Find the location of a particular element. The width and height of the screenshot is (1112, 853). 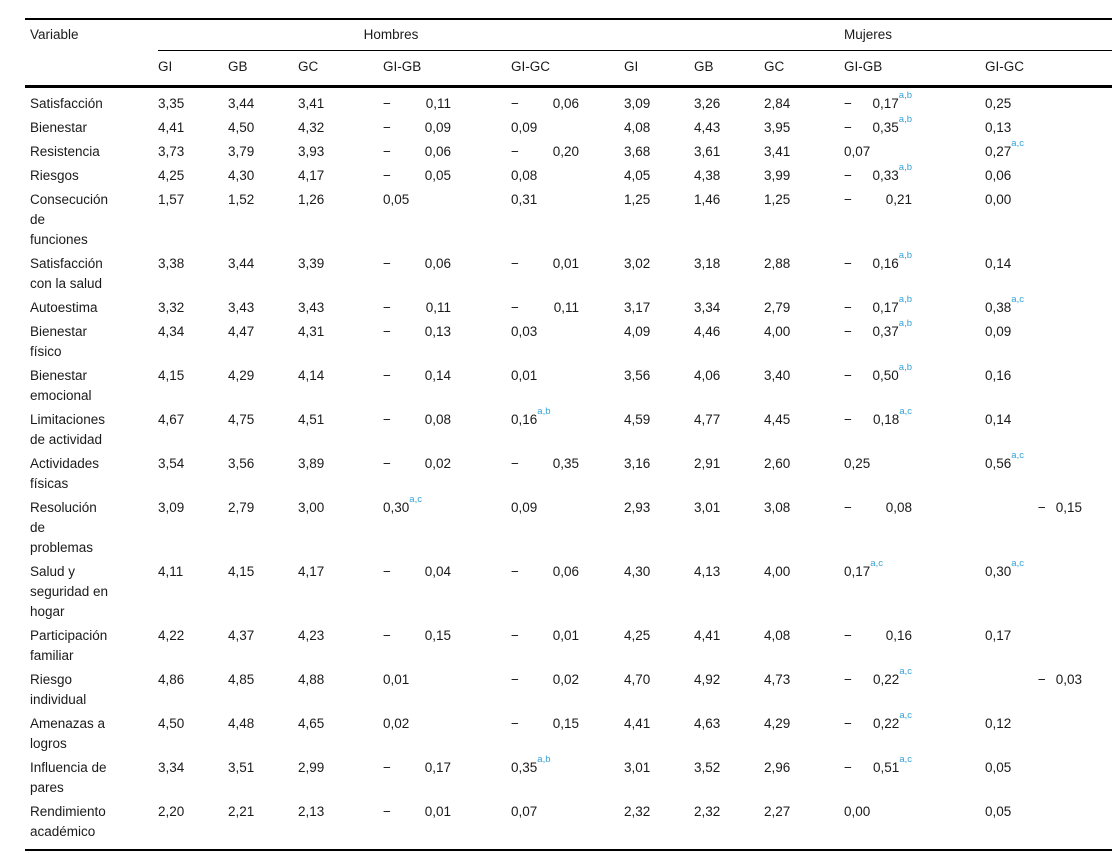

value-cell: 3,61 is located at coordinates (729, 152).